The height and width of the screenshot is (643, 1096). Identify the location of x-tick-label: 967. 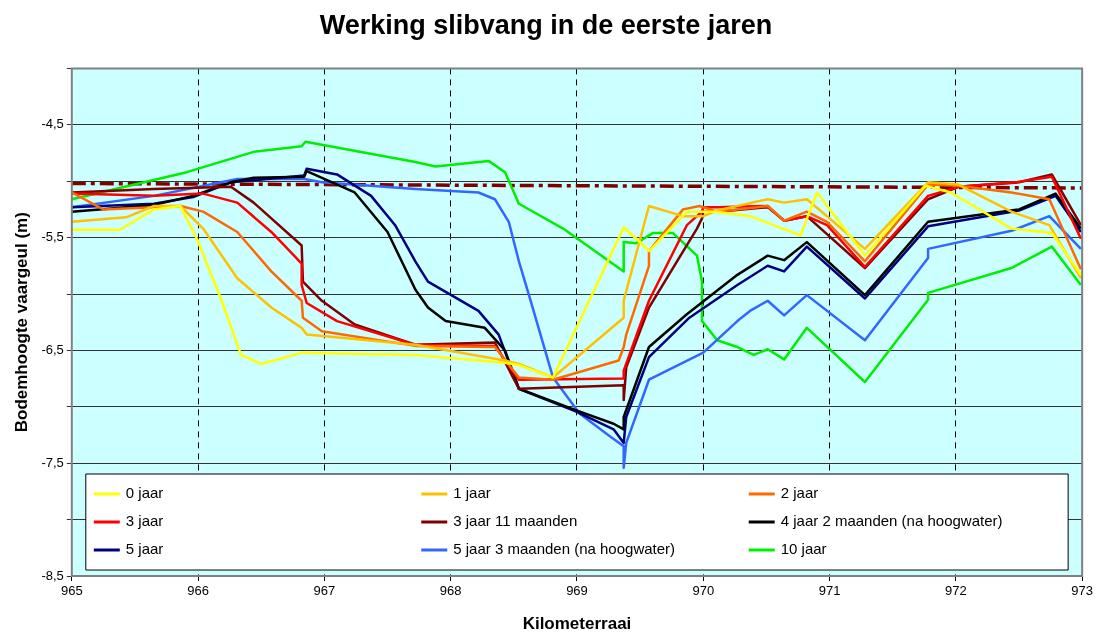
(324, 591).